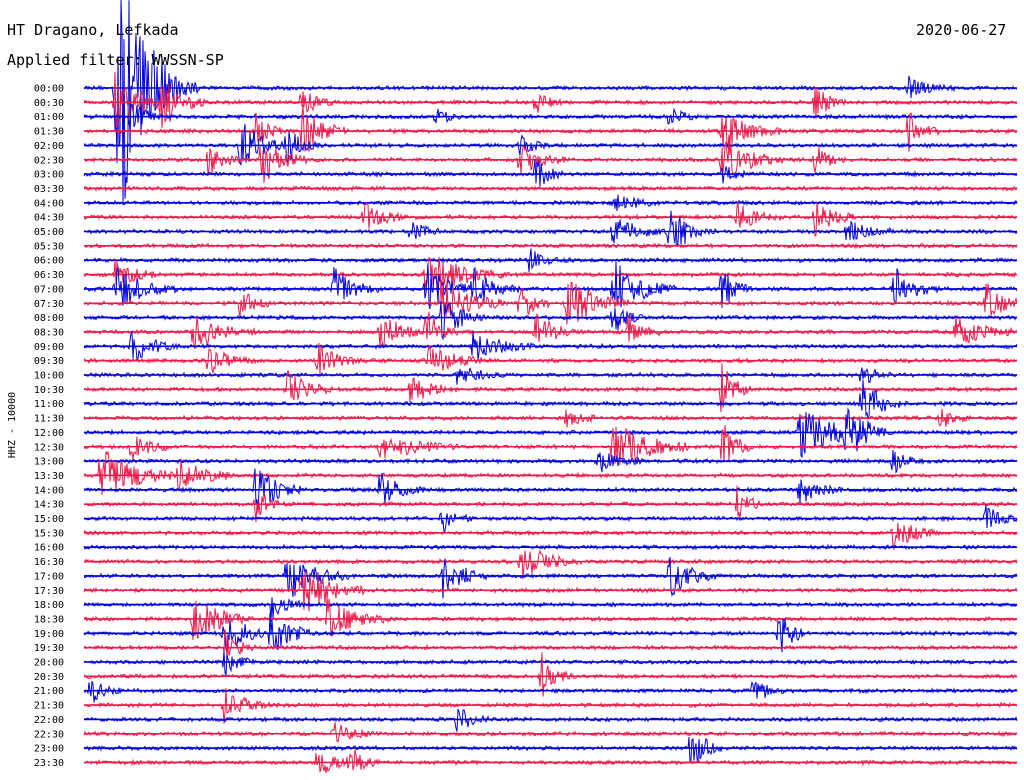 The height and width of the screenshot is (780, 1024). What do you see at coordinates (49, 706) in the screenshot?
I see `row-time-label: 21:30` at bounding box center [49, 706].